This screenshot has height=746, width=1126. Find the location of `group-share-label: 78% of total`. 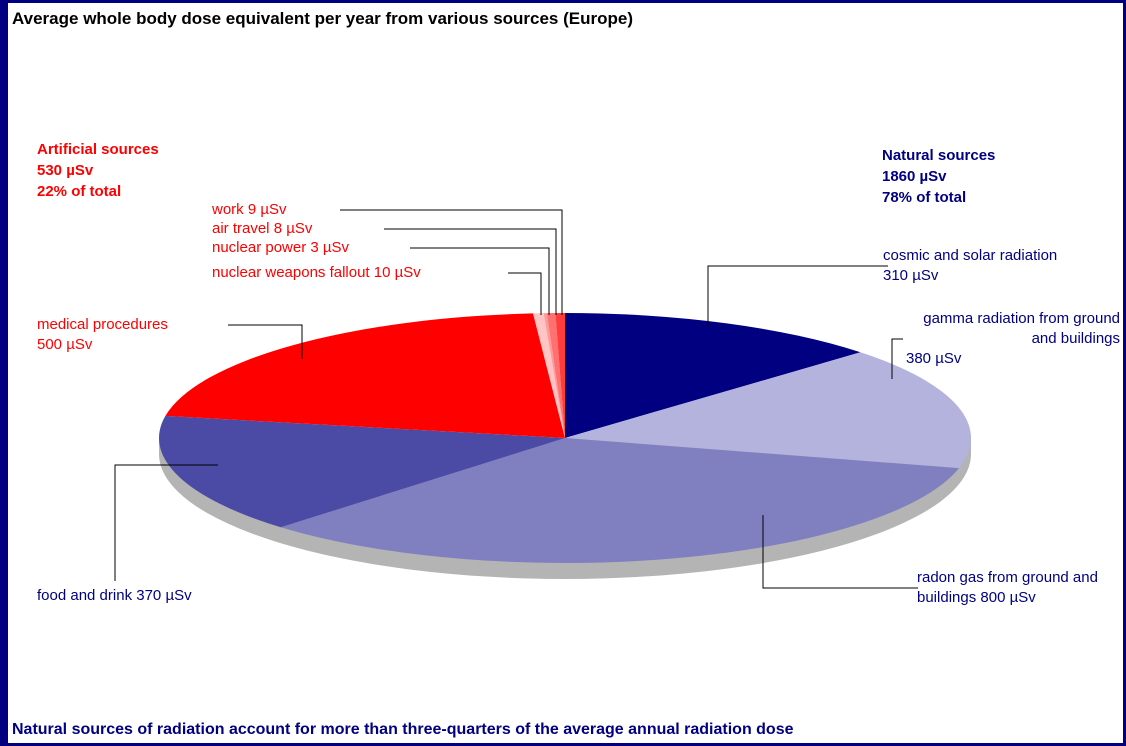

group-share-label: 78% of total is located at coordinates (924, 197).